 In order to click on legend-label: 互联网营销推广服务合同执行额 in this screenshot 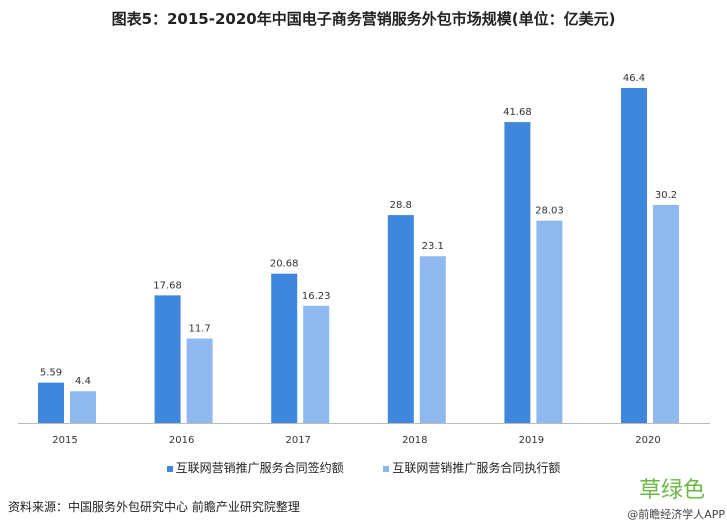, I will do `click(476, 468)`.